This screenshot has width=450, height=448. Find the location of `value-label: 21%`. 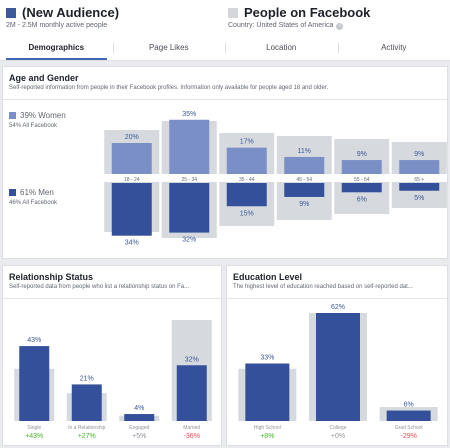

value-label: 21% is located at coordinates (87, 378).